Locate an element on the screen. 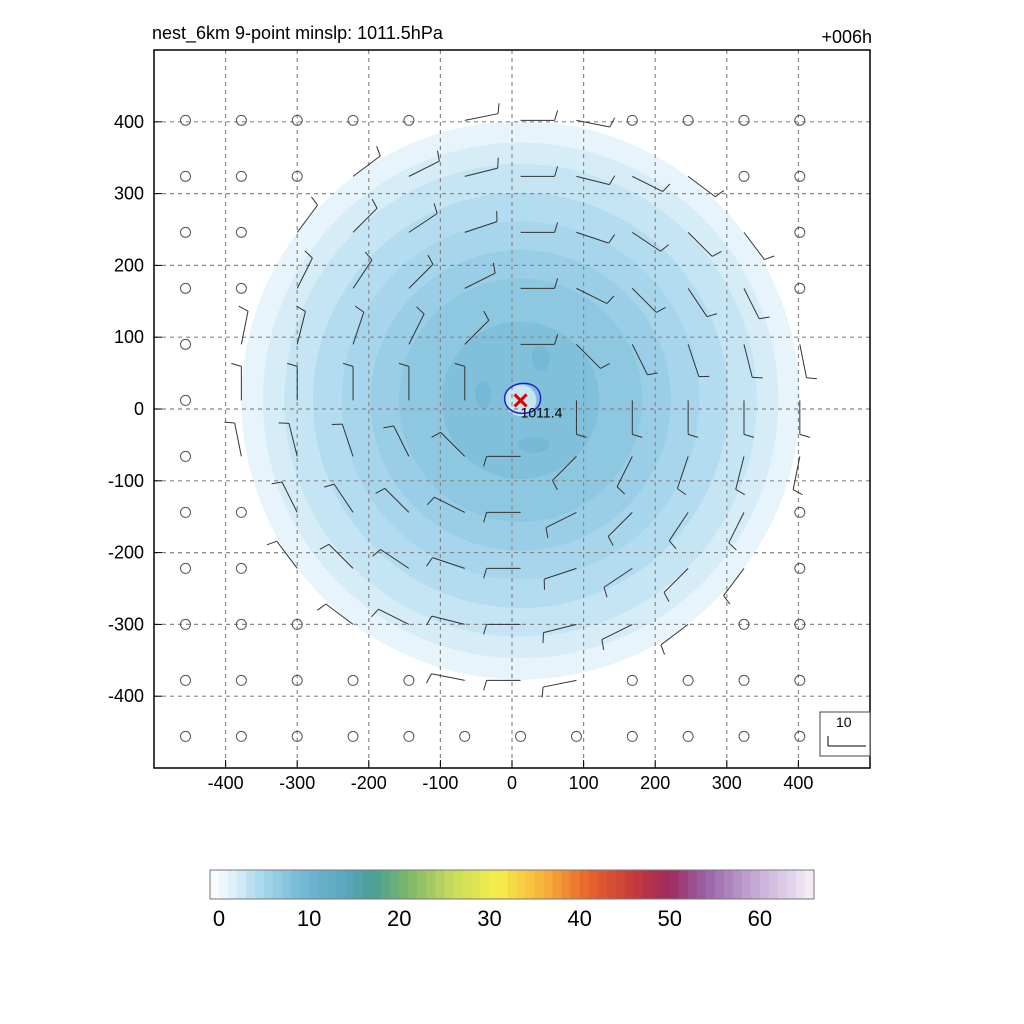  reference-vector-box: 10 is located at coordinates (845, 734).